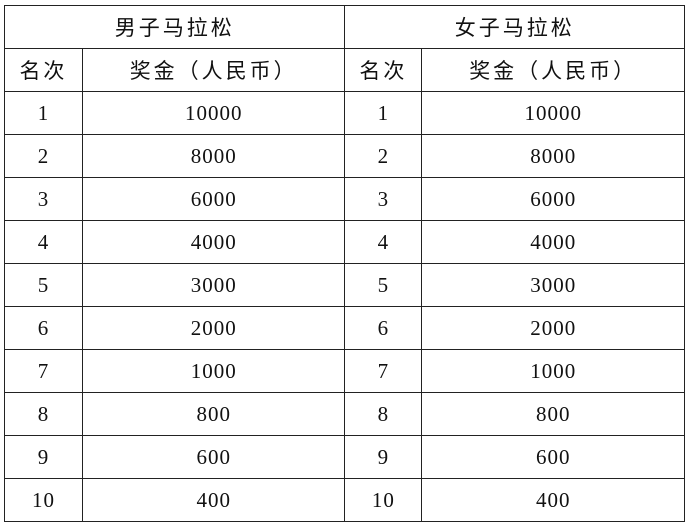 This screenshot has width=689, height=525. Describe the element at coordinates (213, 457) in the screenshot. I see `men-prize-cell: 600` at that location.